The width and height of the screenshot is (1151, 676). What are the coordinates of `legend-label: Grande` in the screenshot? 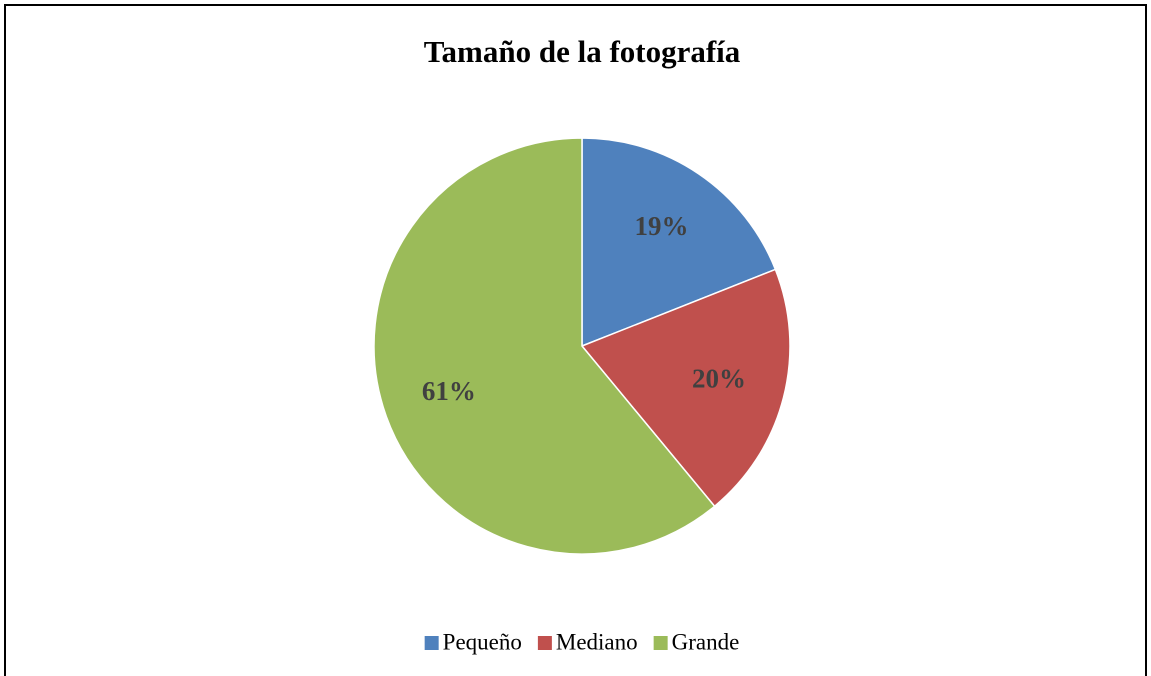 It's located at (706, 641).